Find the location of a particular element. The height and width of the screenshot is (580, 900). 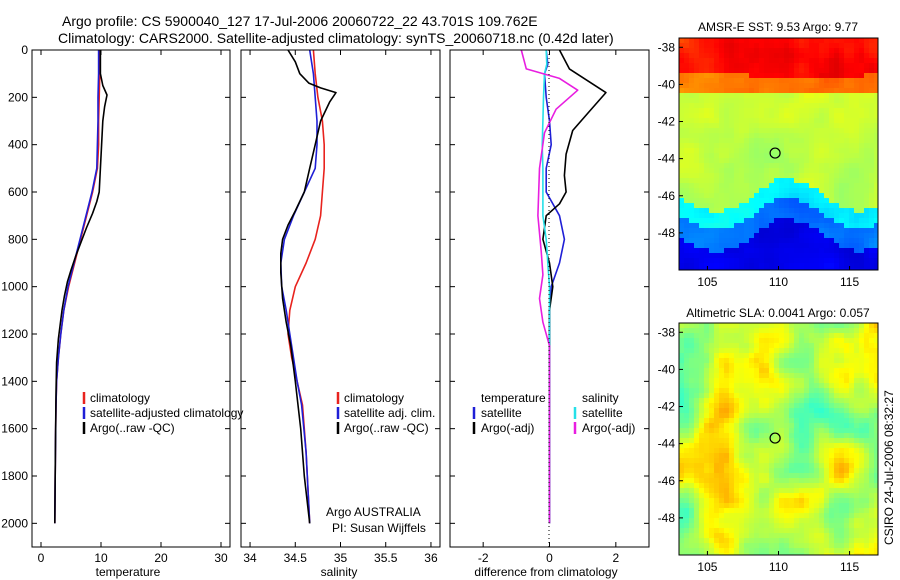

y-tick-label: 1000 is located at coordinates (14, 287).